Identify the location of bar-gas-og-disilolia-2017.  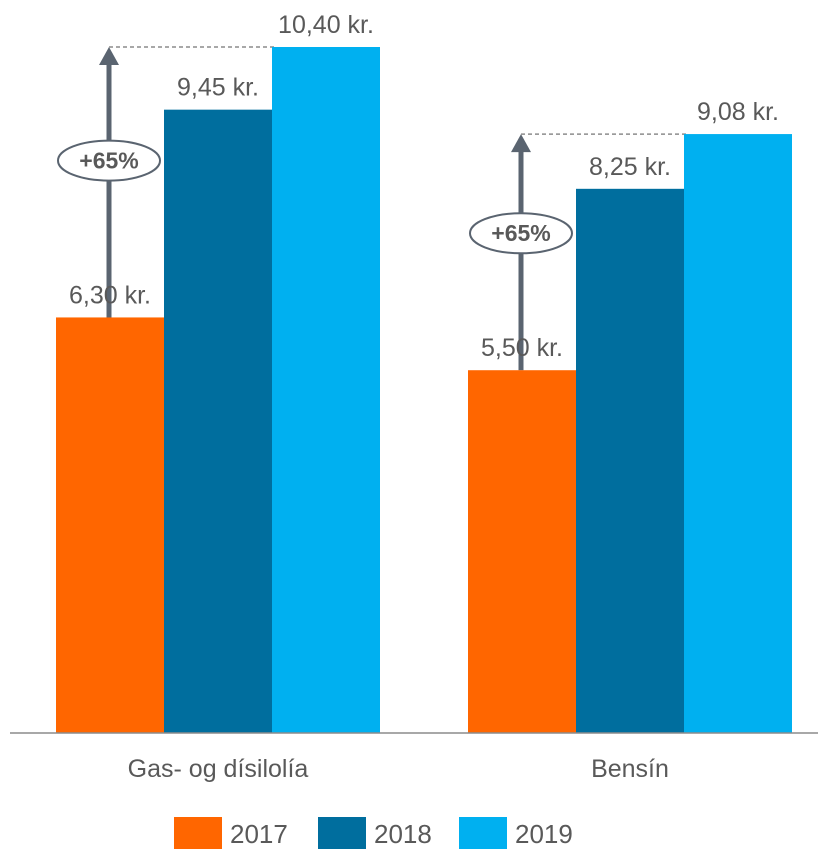
(110, 525).